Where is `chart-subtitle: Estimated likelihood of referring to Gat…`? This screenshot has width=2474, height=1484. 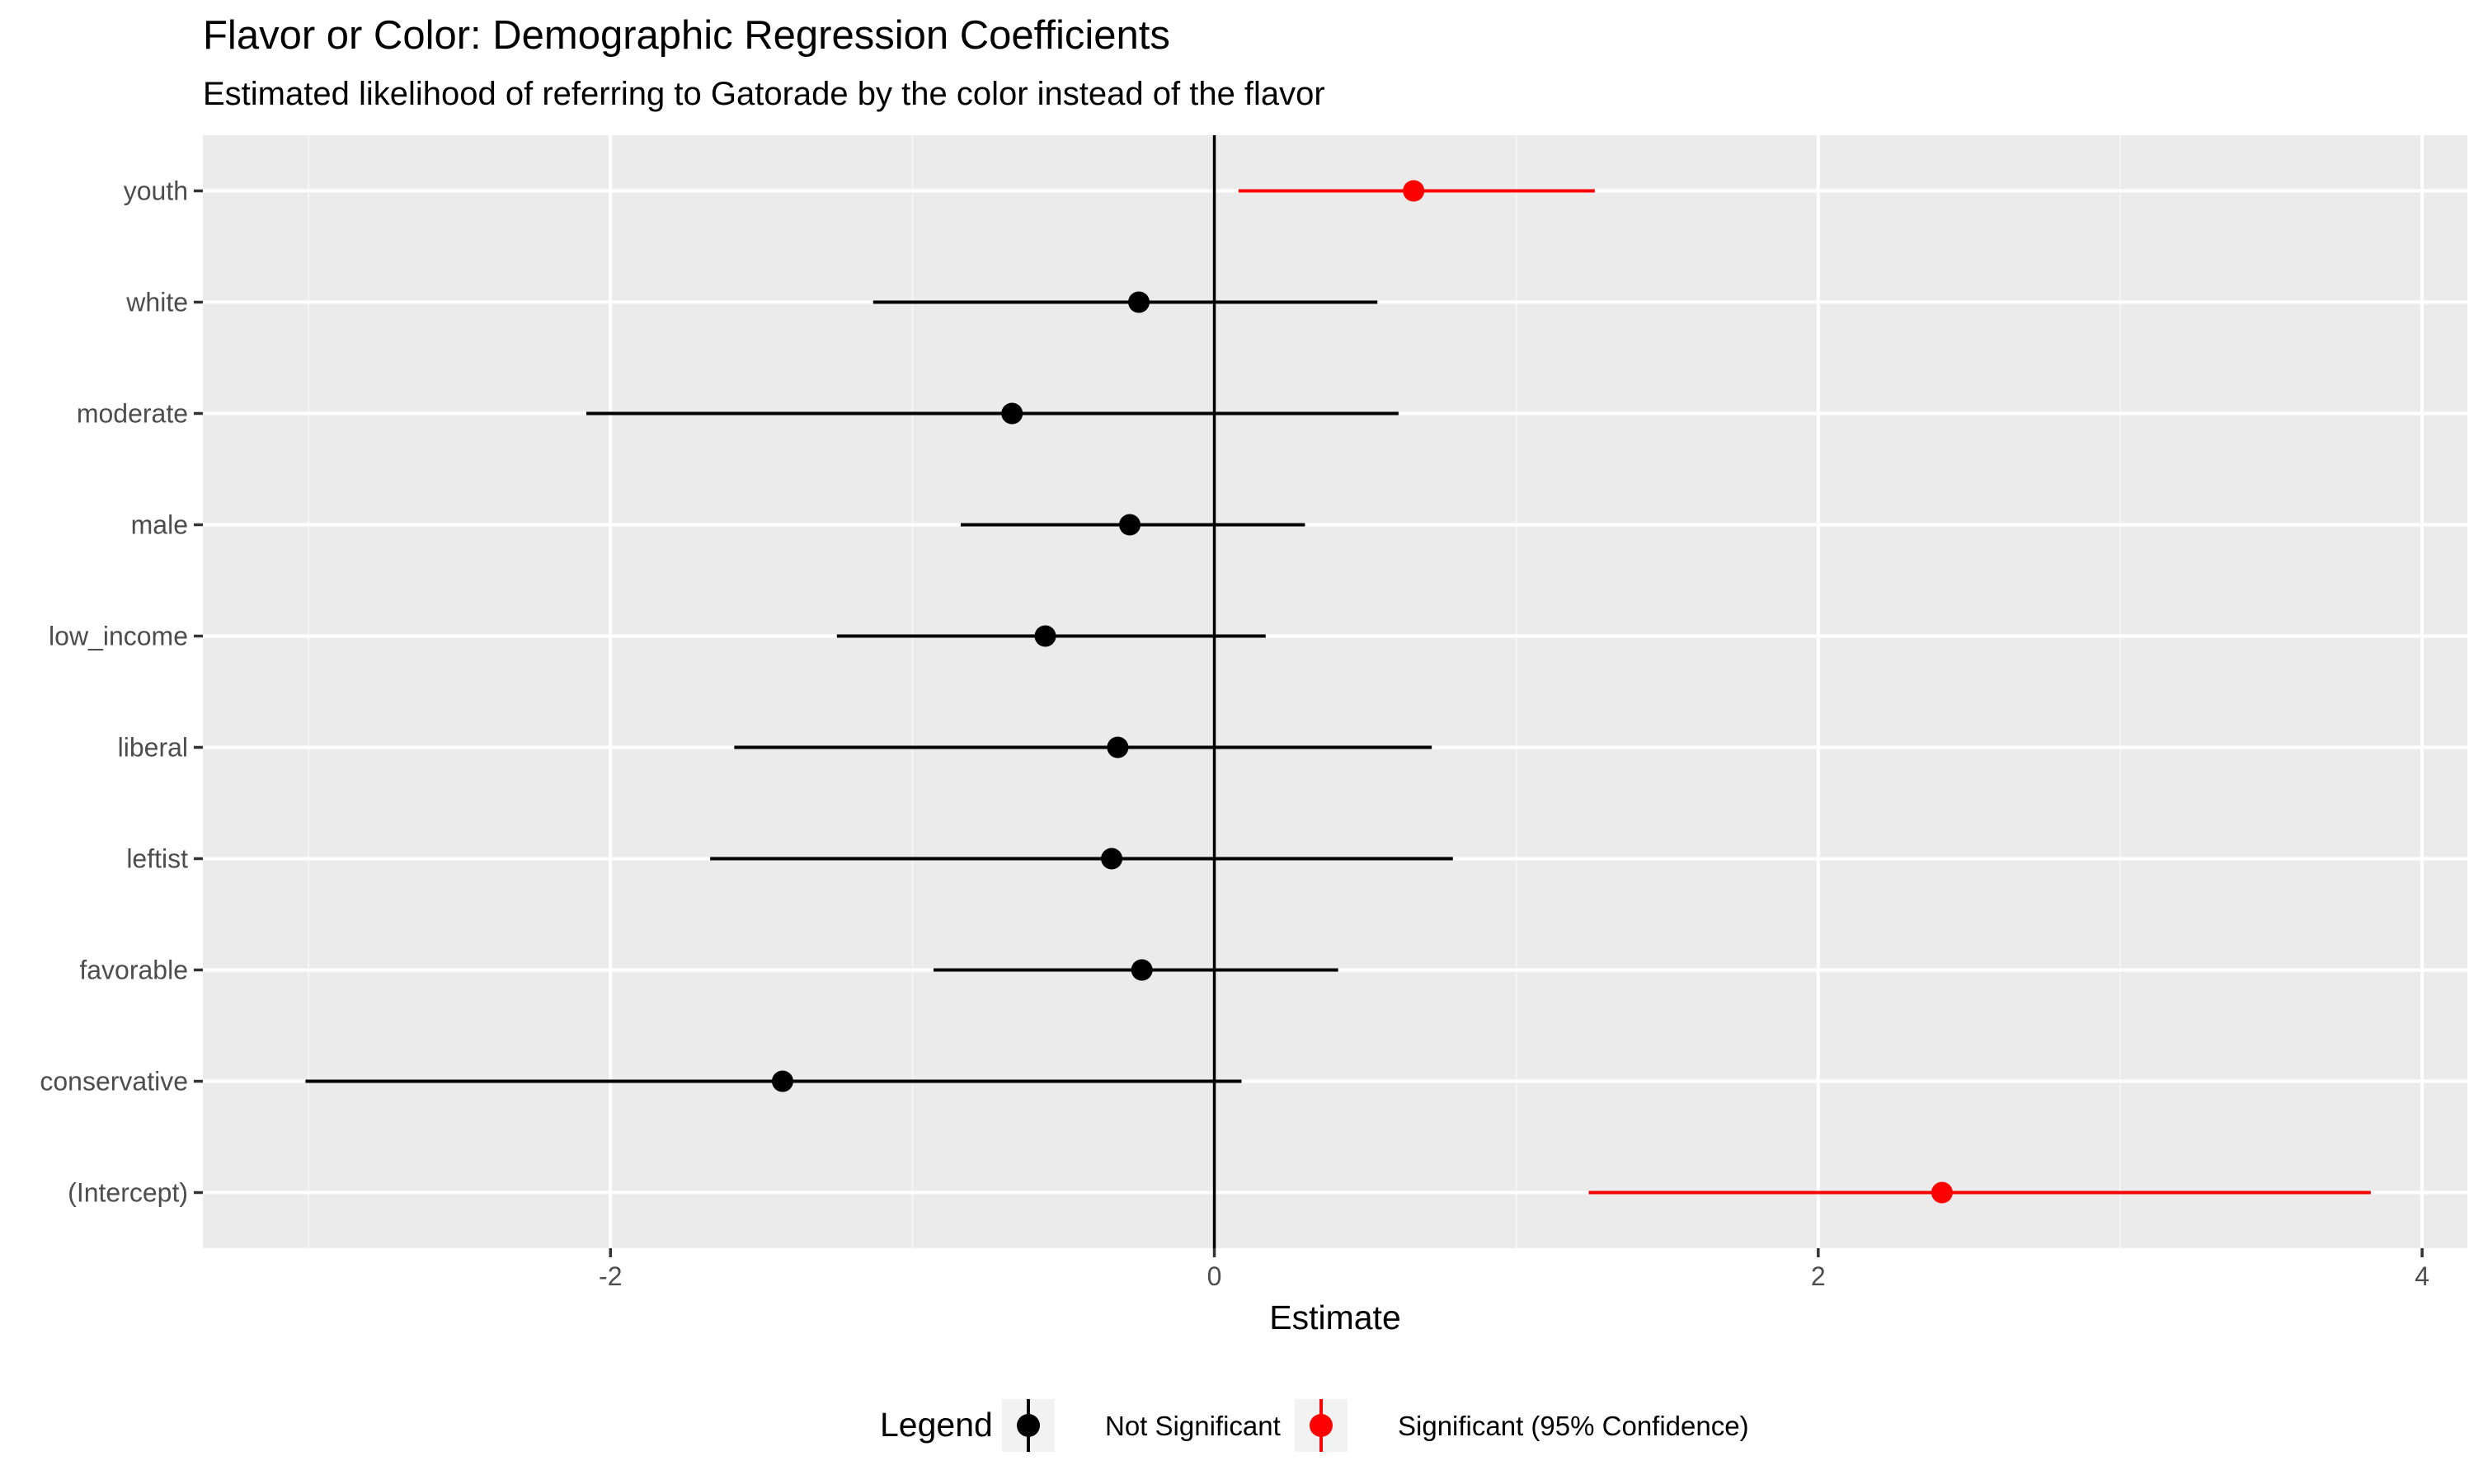 chart-subtitle: Estimated likelihood of referring to Gat… is located at coordinates (764, 94).